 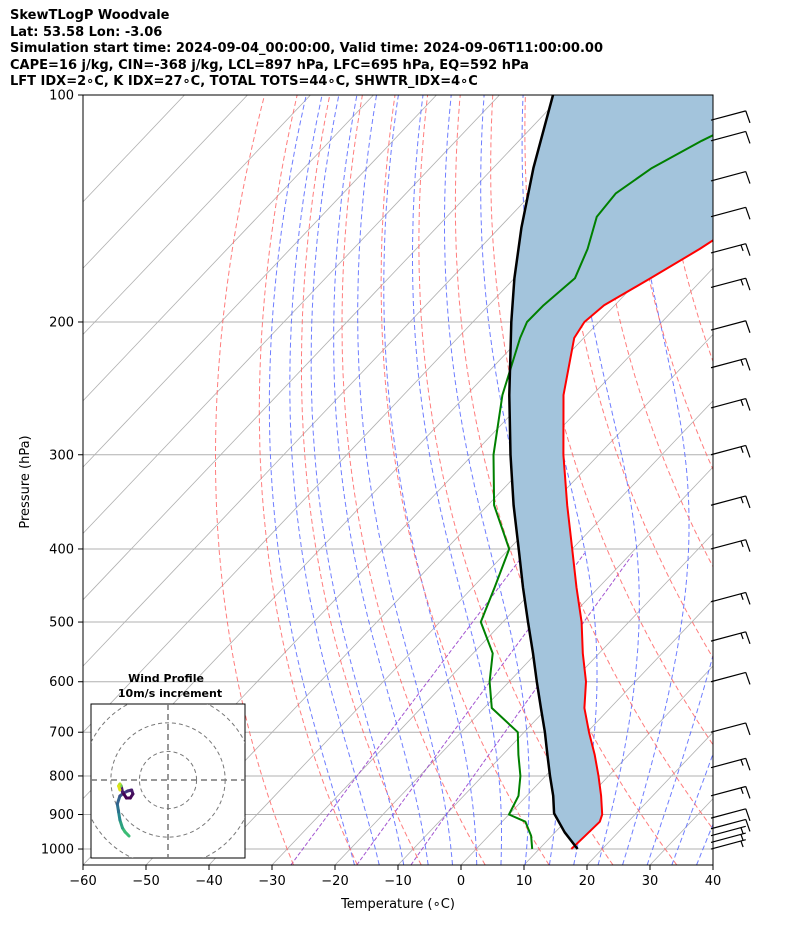 I want to click on inset-title: Wind Profile, so click(x=166, y=678).